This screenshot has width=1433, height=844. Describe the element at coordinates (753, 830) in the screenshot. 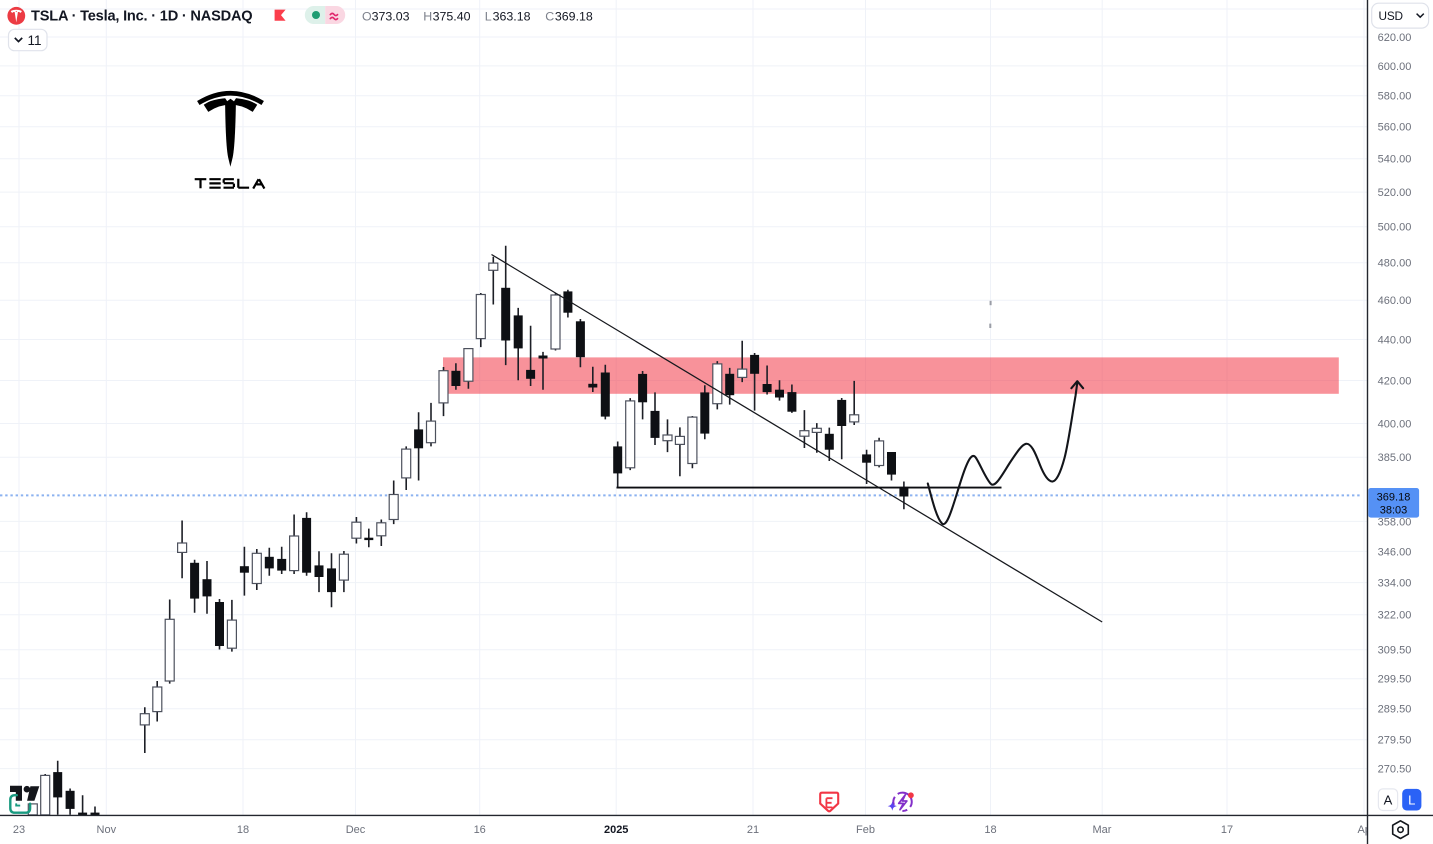

I see `svg-text: 21` at that location.